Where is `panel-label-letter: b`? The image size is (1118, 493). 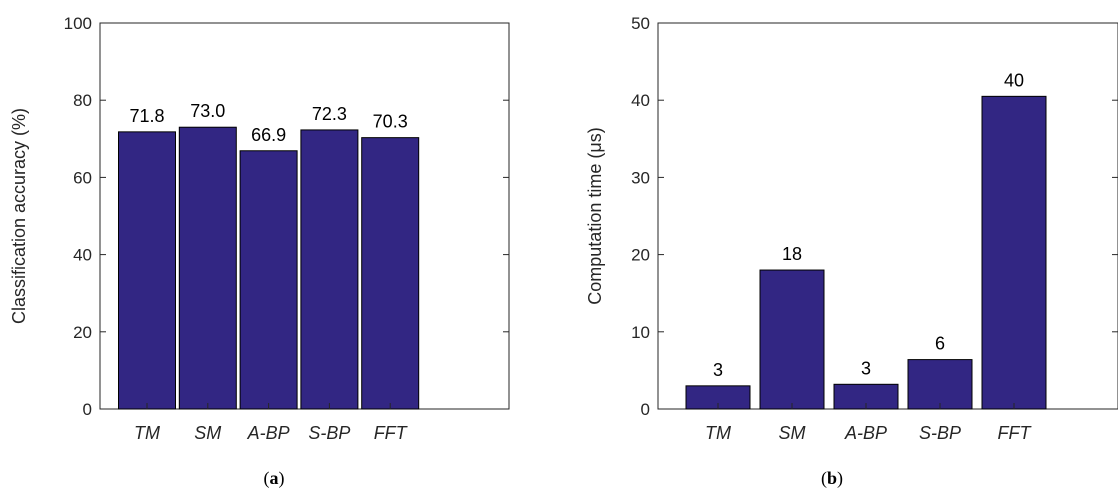 panel-label-letter: b is located at coordinates (832, 478).